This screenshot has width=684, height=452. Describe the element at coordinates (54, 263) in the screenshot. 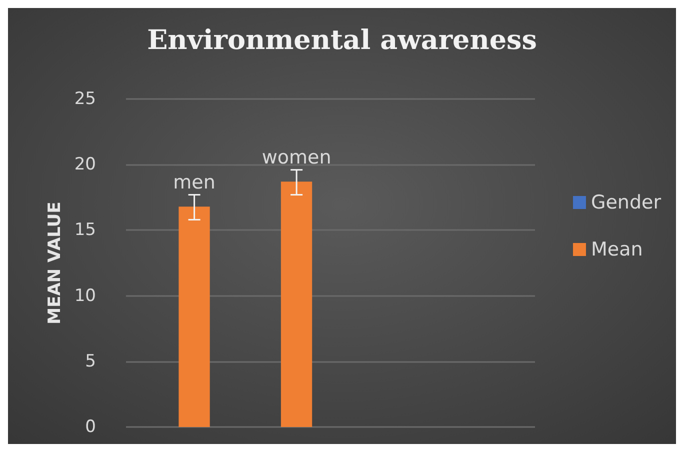

I see `y-axis-title: MEAN VALUE` at that location.